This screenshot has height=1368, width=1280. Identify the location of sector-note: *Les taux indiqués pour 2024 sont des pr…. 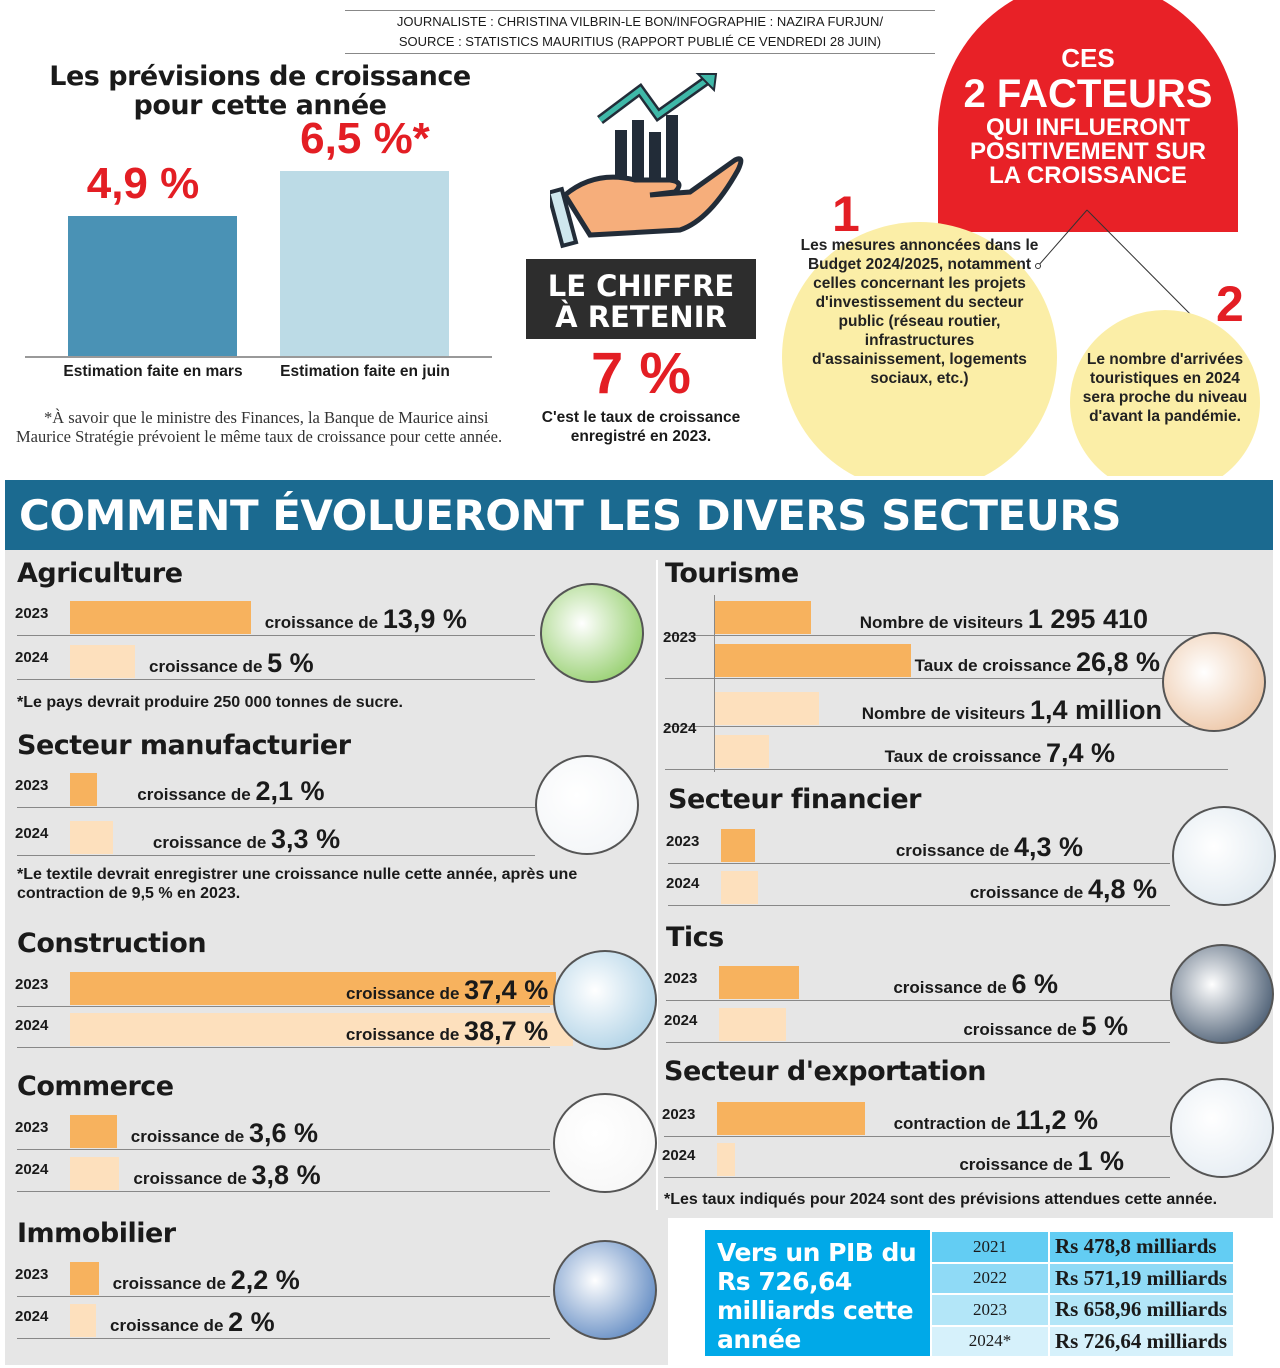
(941, 1199).